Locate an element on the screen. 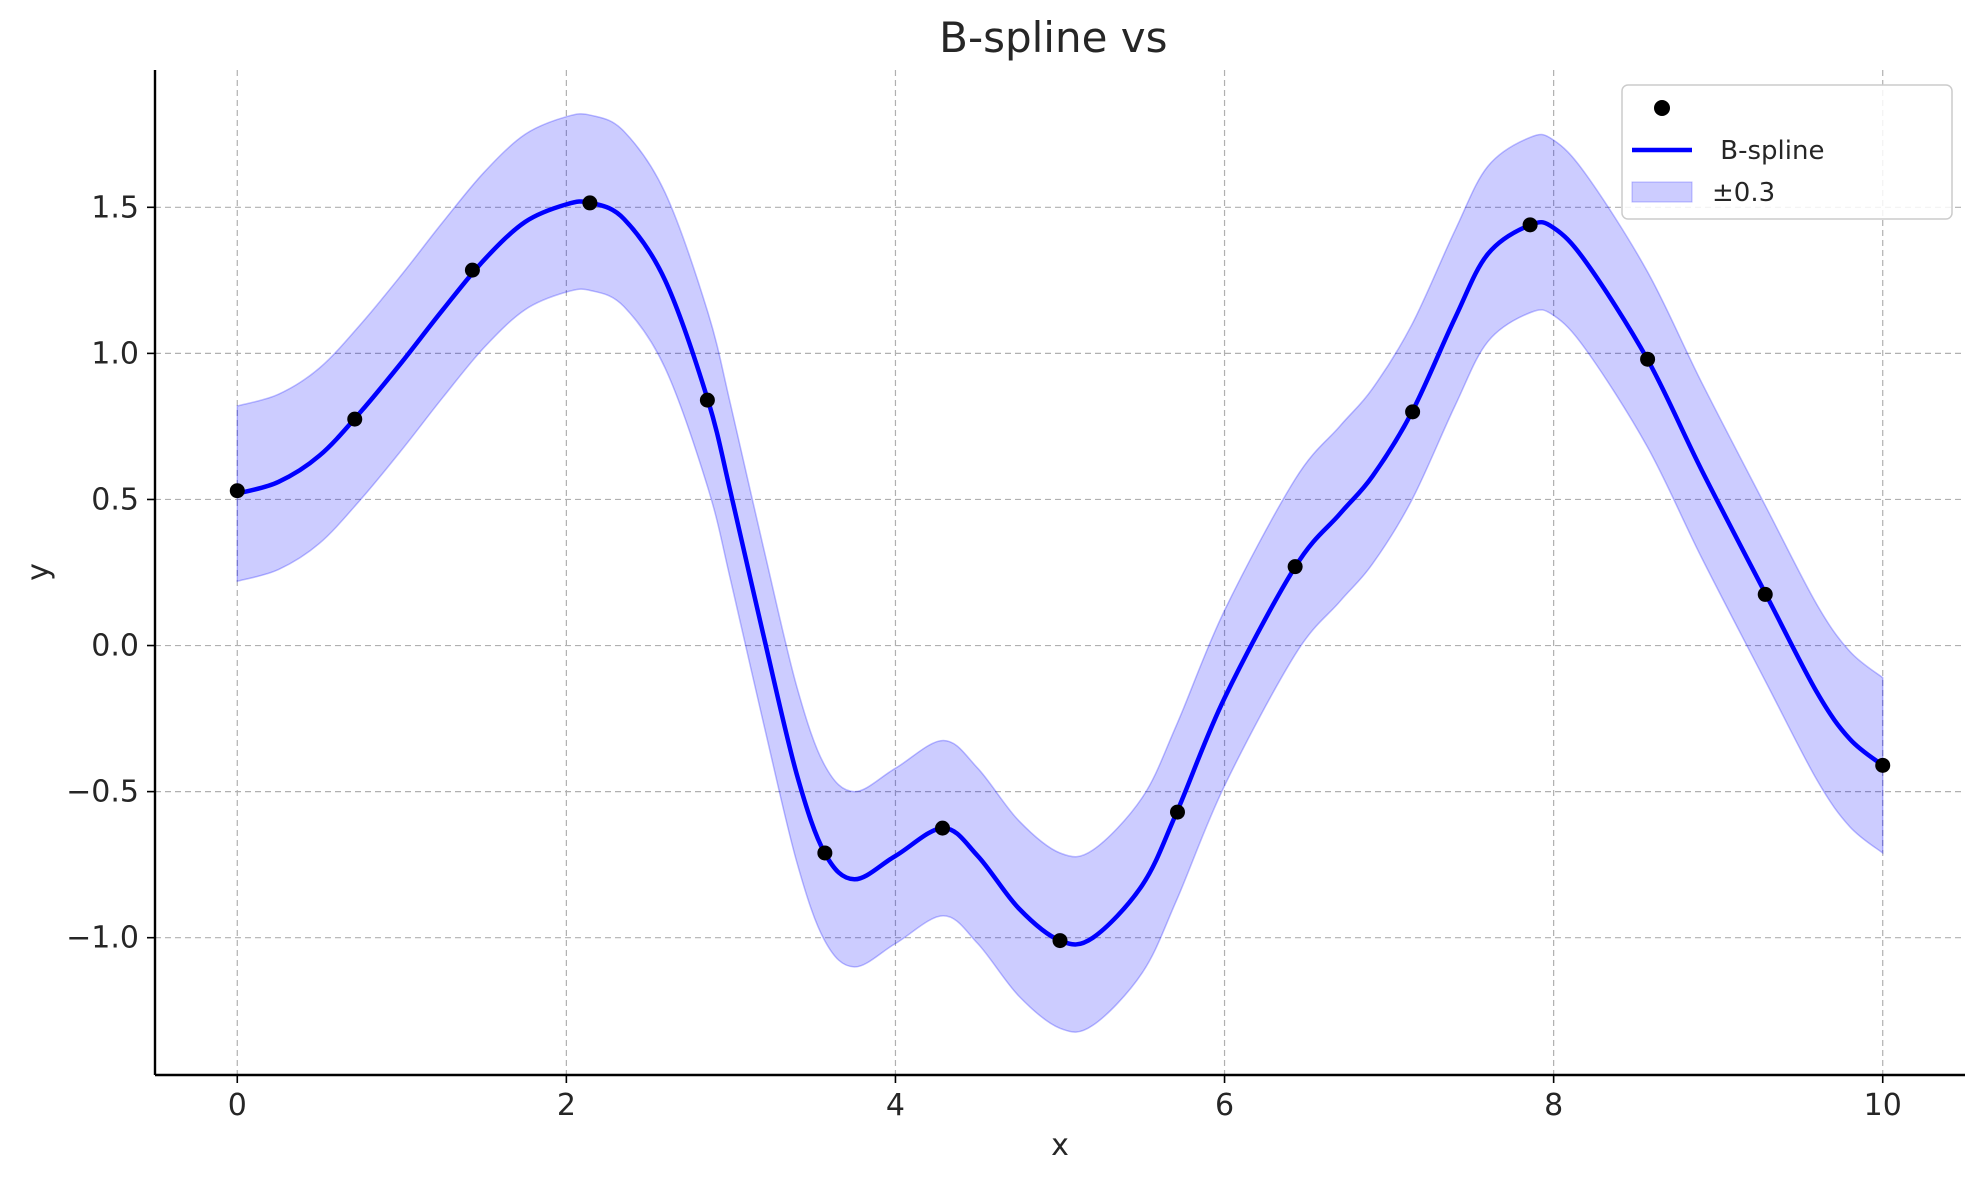  legend-marker-data-points is located at coordinates (1662, 108).